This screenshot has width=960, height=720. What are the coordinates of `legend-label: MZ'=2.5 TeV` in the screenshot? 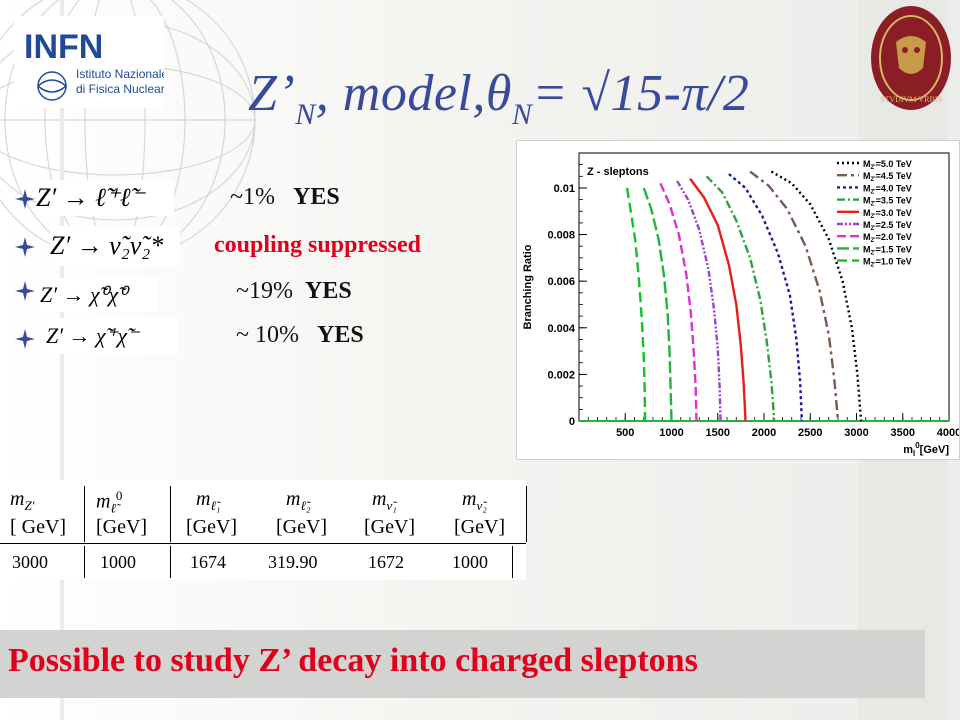 It's located at (887, 226).